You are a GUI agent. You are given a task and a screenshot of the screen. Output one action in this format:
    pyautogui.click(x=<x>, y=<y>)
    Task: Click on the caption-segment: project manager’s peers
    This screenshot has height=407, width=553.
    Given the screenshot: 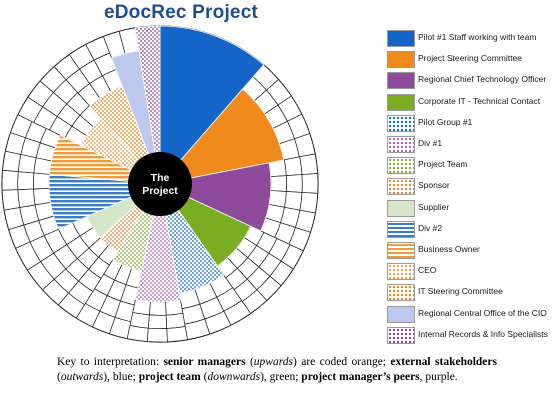 What is the action you would take?
    pyautogui.click(x=360, y=377)
    